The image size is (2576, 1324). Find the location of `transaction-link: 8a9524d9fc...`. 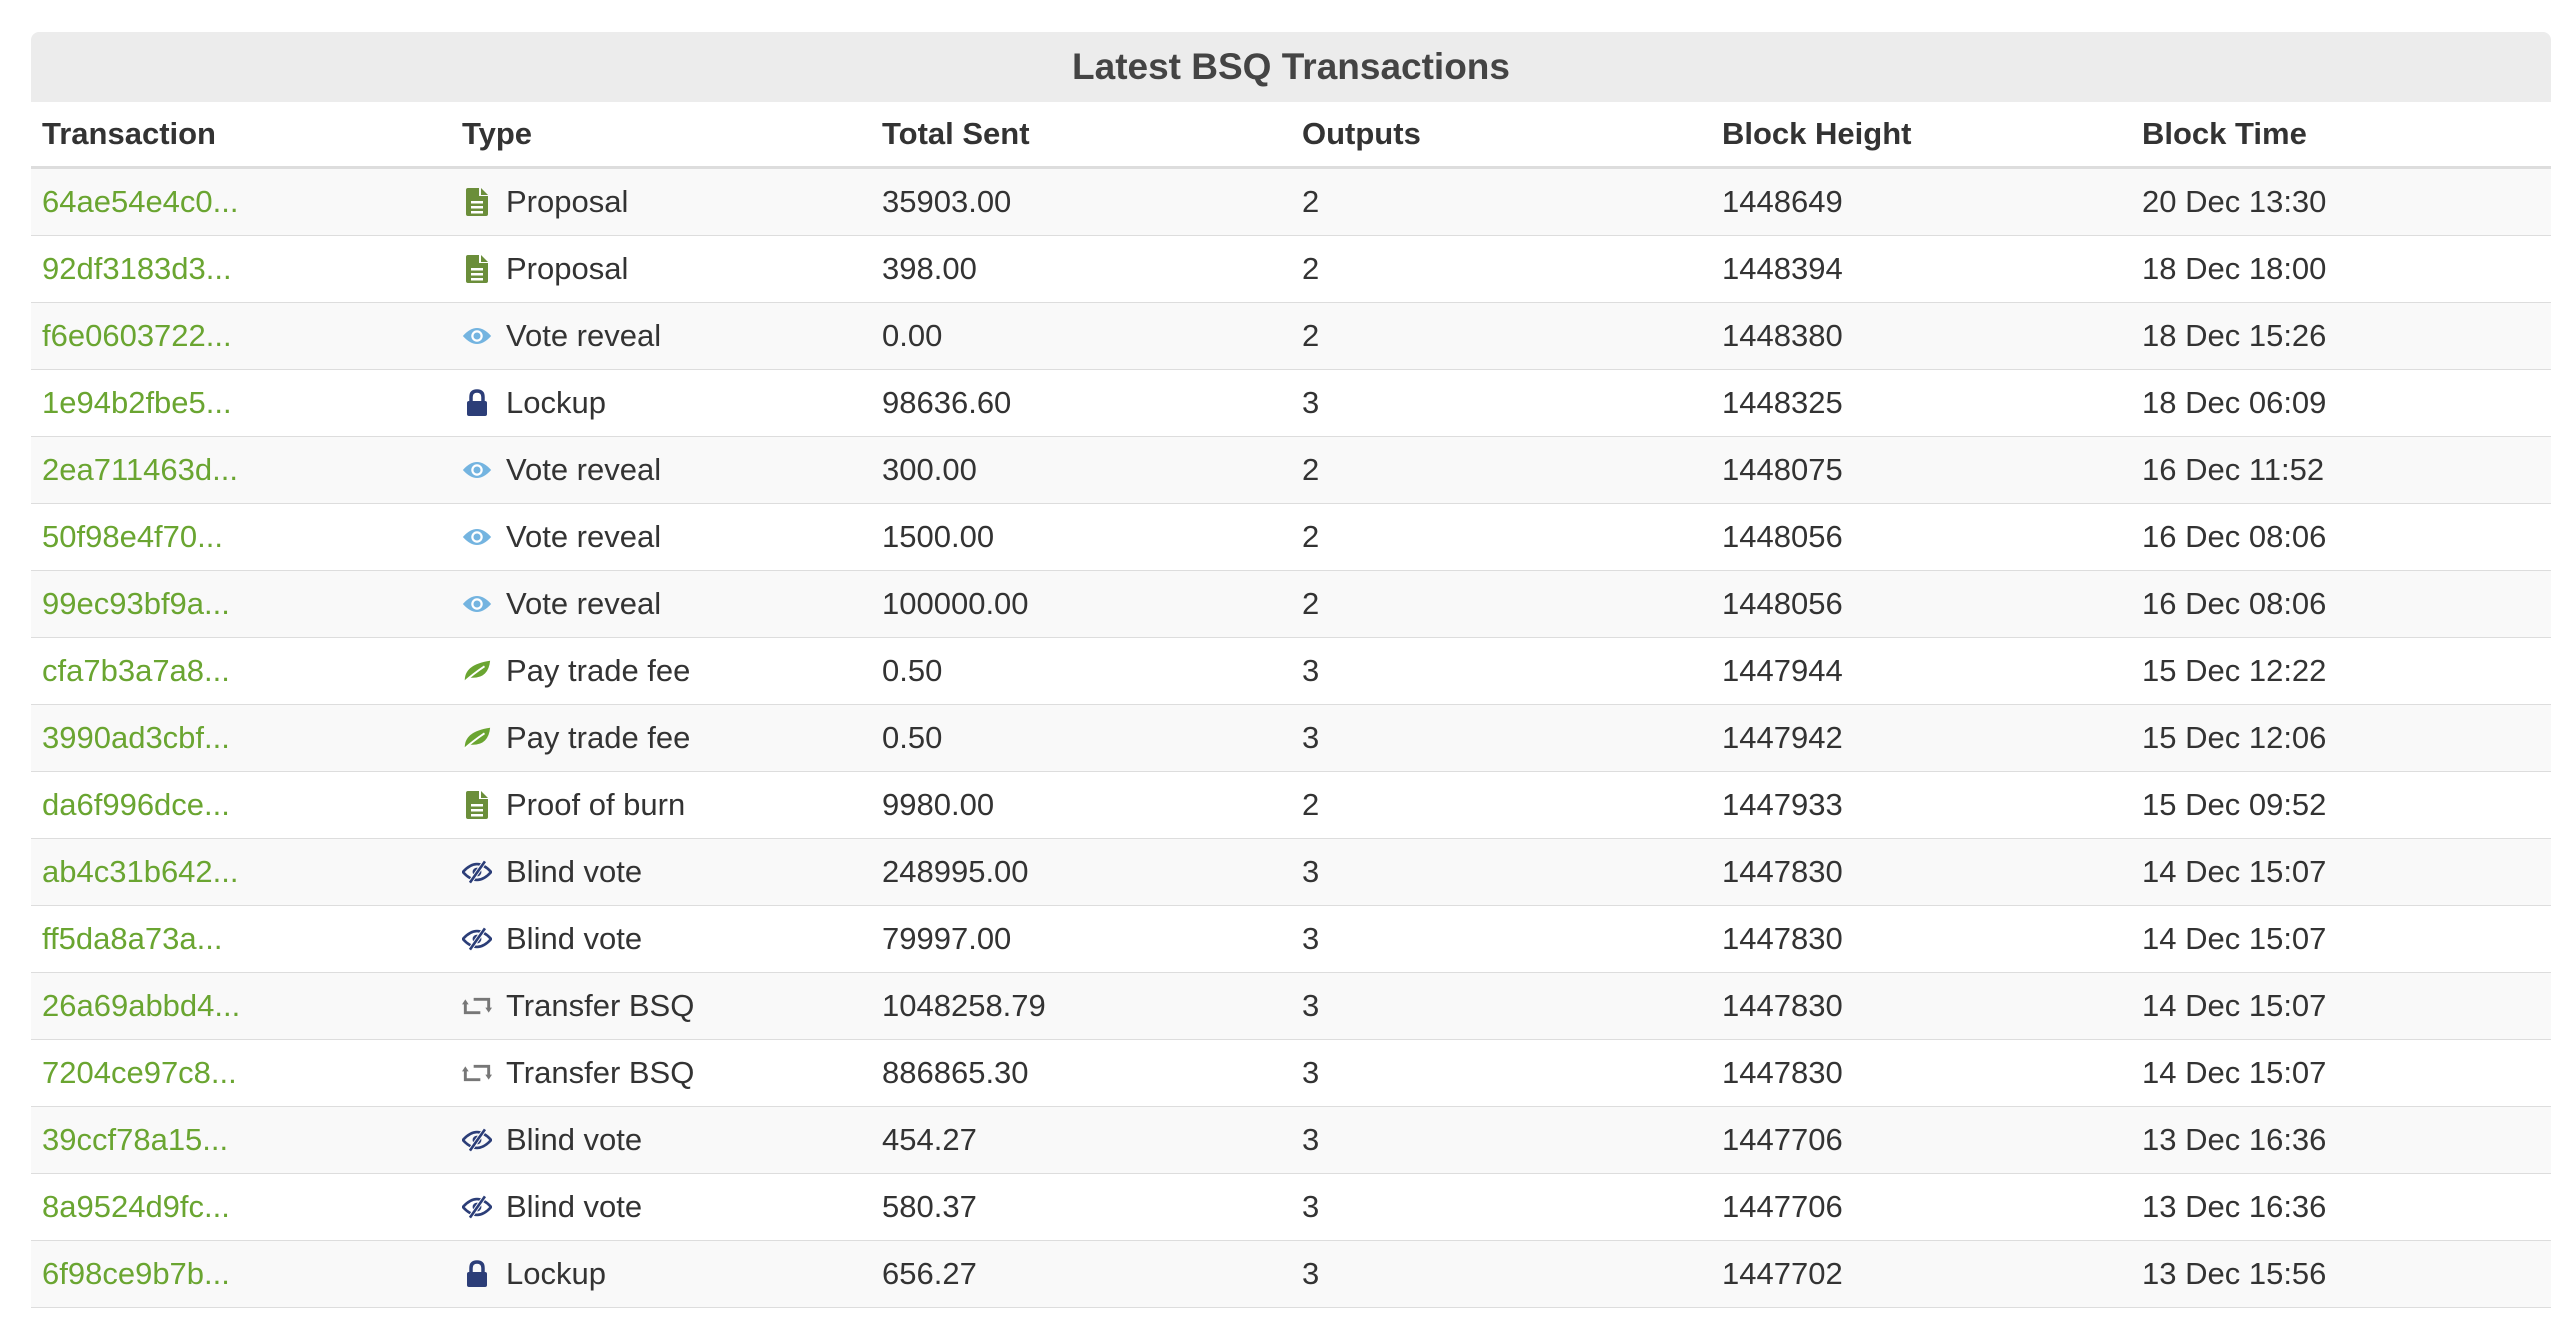

transaction-link: 8a9524d9fc... is located at coordinates (136, 1206).